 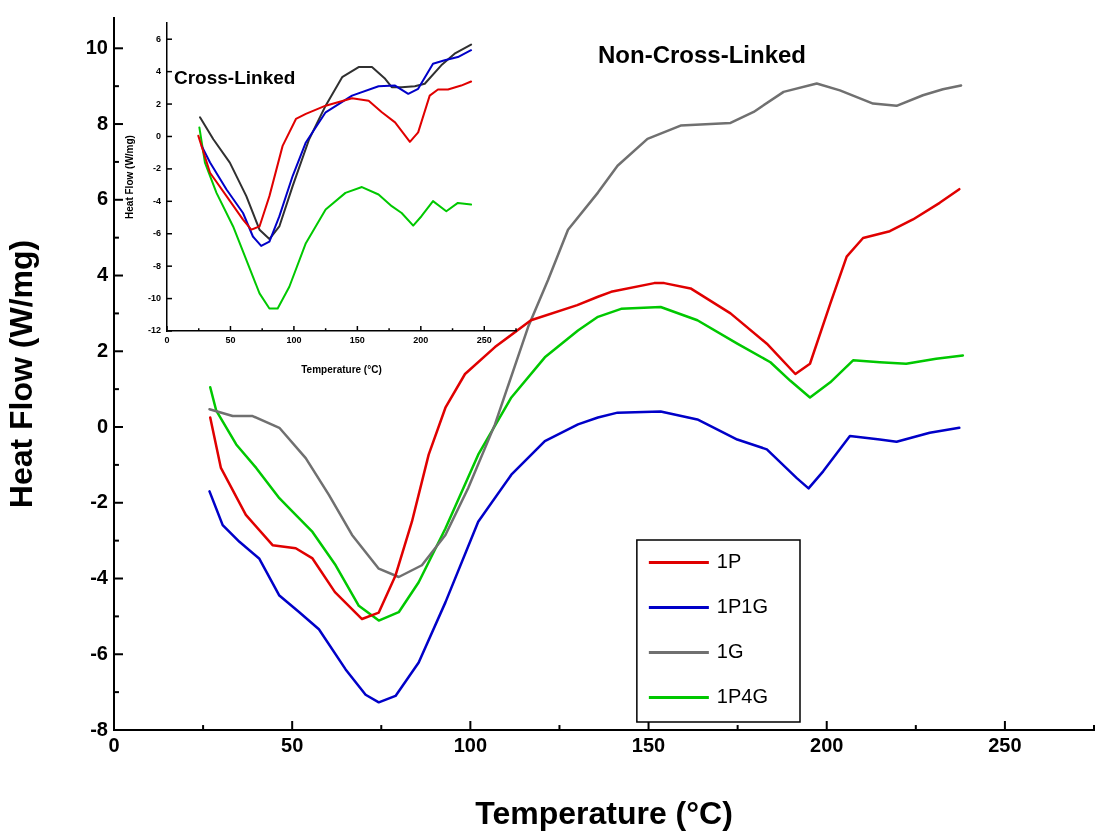 What do you see at coordinates (154, 298) in the screenshot?
I see `y-tick-label: -10` at bounding box center [154, 298].